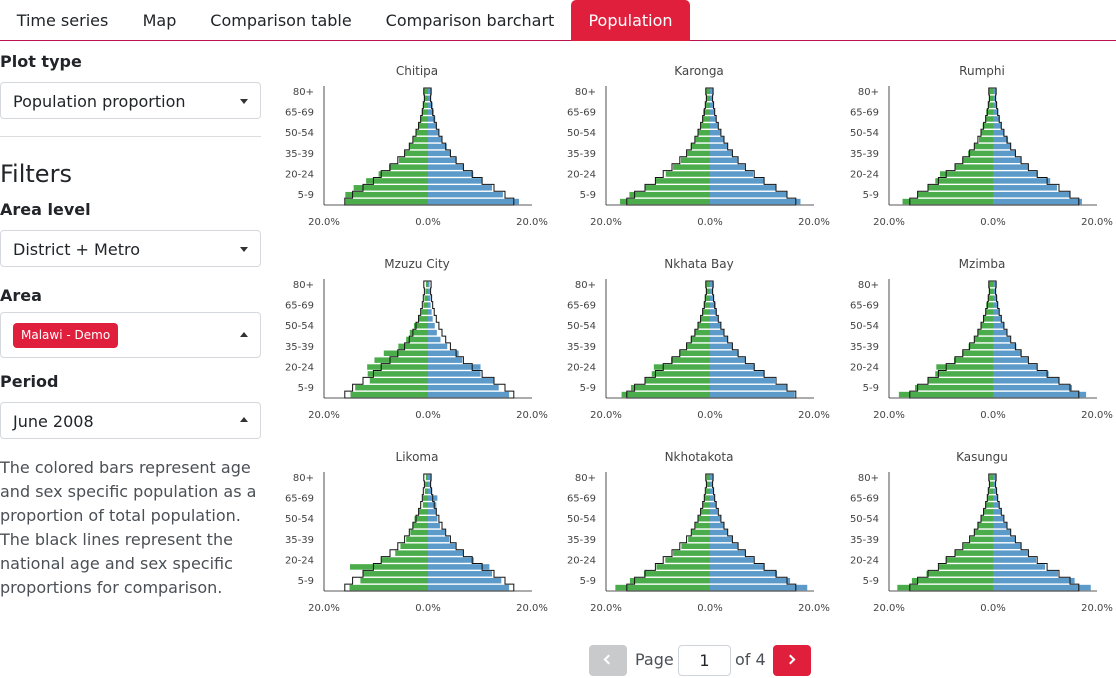 The image size is (1116, 678). What do you see at coordinates (130, 100) in the screenshot?
I see `plot-type-select: Population proportion` at bounding box center [130, 100].